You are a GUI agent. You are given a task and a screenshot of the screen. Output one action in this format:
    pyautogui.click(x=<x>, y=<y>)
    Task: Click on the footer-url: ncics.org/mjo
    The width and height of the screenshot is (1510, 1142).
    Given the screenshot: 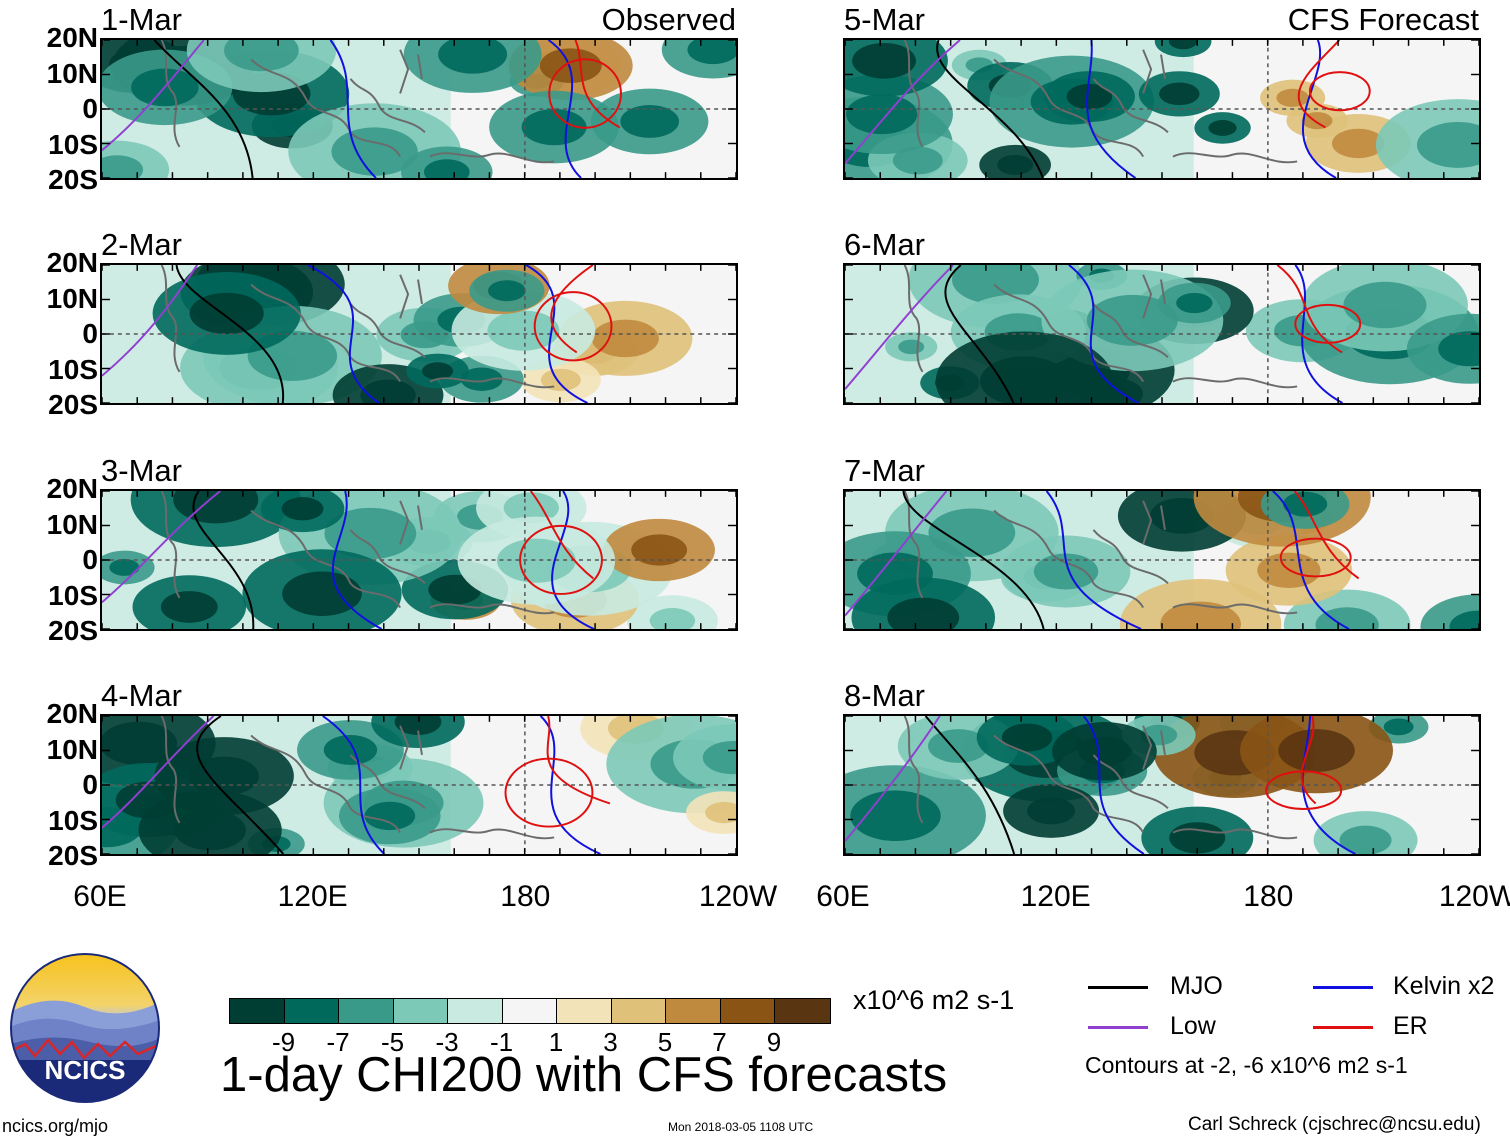 What is the action you would take?
    pyautogui.click(x=55, y=1126)
    